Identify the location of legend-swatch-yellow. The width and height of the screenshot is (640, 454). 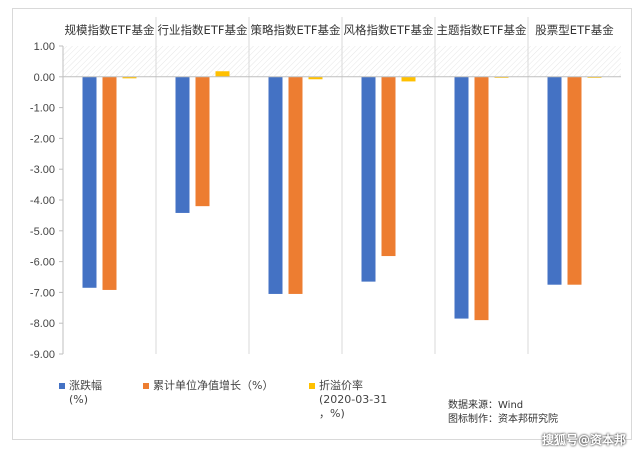
(312, 386).